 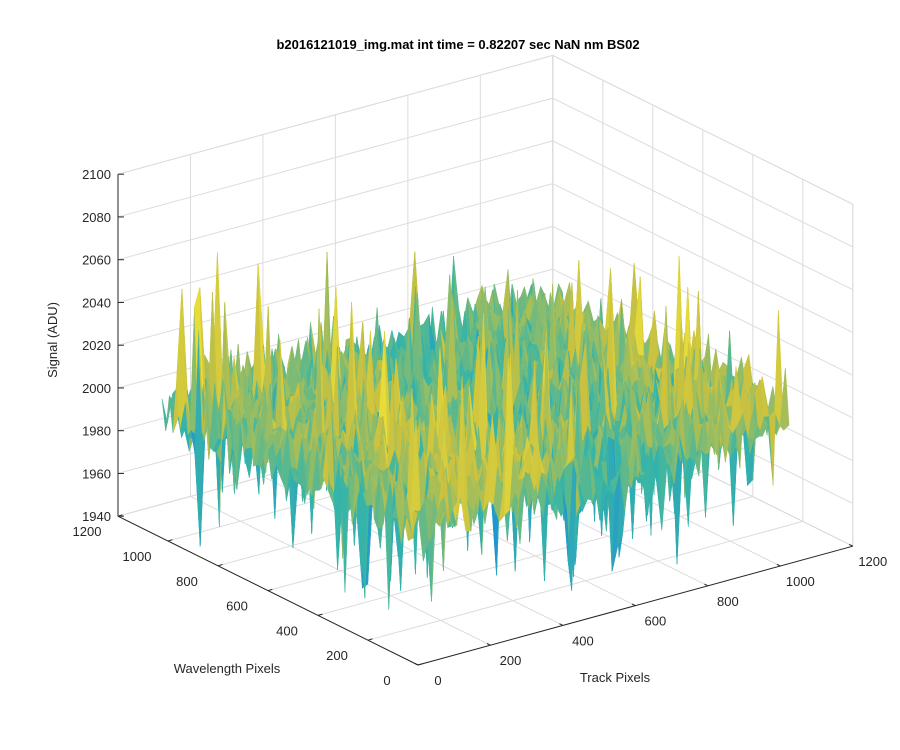 I want to click on y-tick-label: 1200, so click(x=87, y=531).